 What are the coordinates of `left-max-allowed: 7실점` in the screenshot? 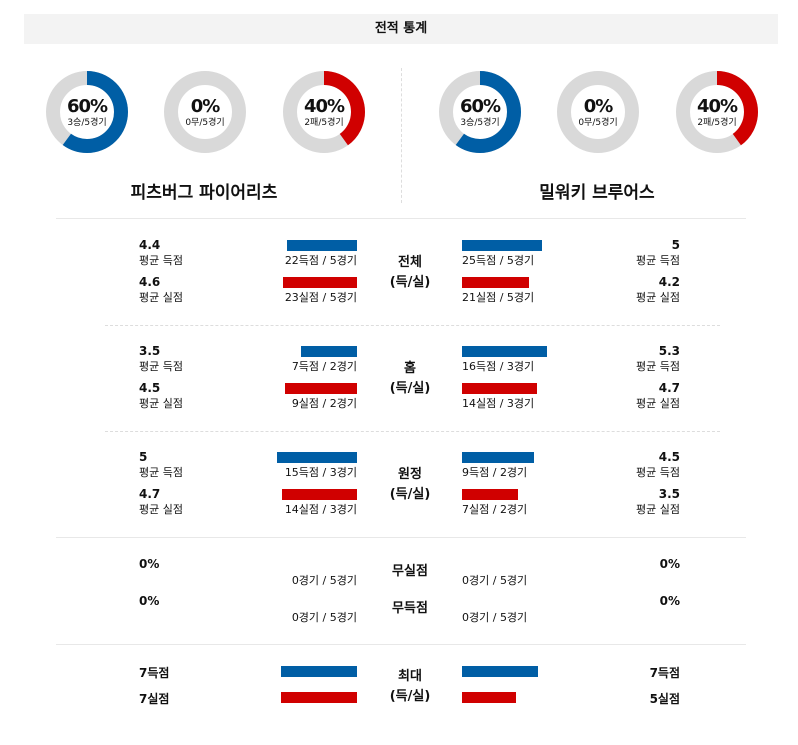 It's located at (154, 699).